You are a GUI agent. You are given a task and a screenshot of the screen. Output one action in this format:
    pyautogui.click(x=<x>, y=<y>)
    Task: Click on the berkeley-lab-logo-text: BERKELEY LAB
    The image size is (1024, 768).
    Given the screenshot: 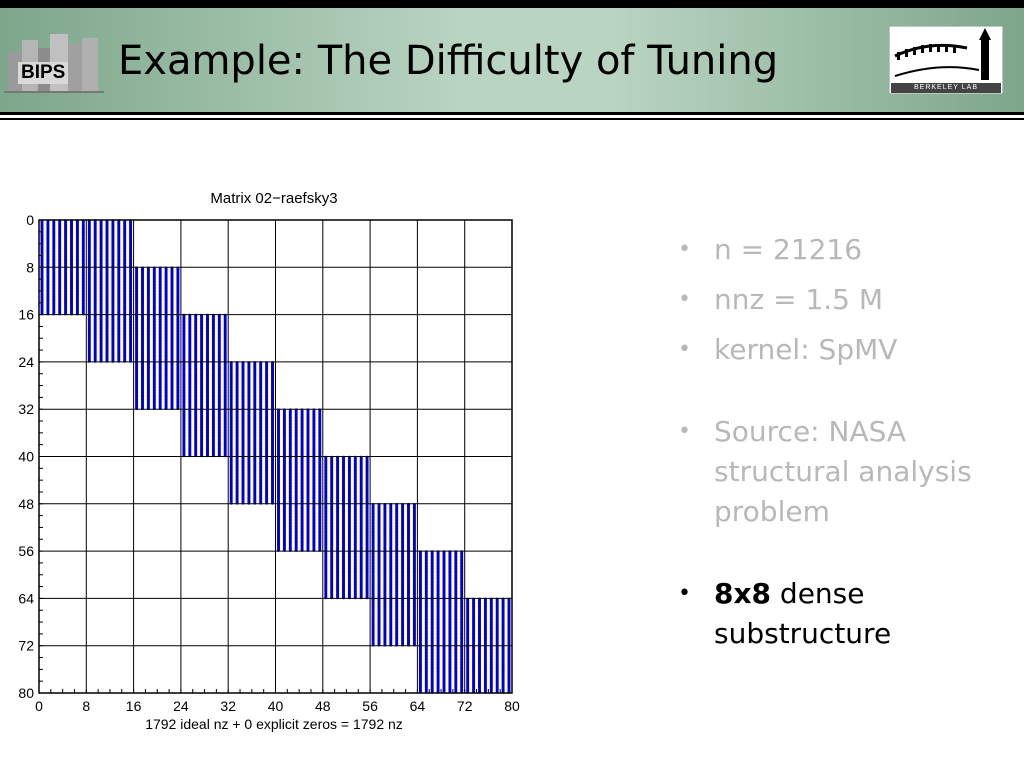 What is the action you would take?
    pyautogui.click(x=946, y=88)
    